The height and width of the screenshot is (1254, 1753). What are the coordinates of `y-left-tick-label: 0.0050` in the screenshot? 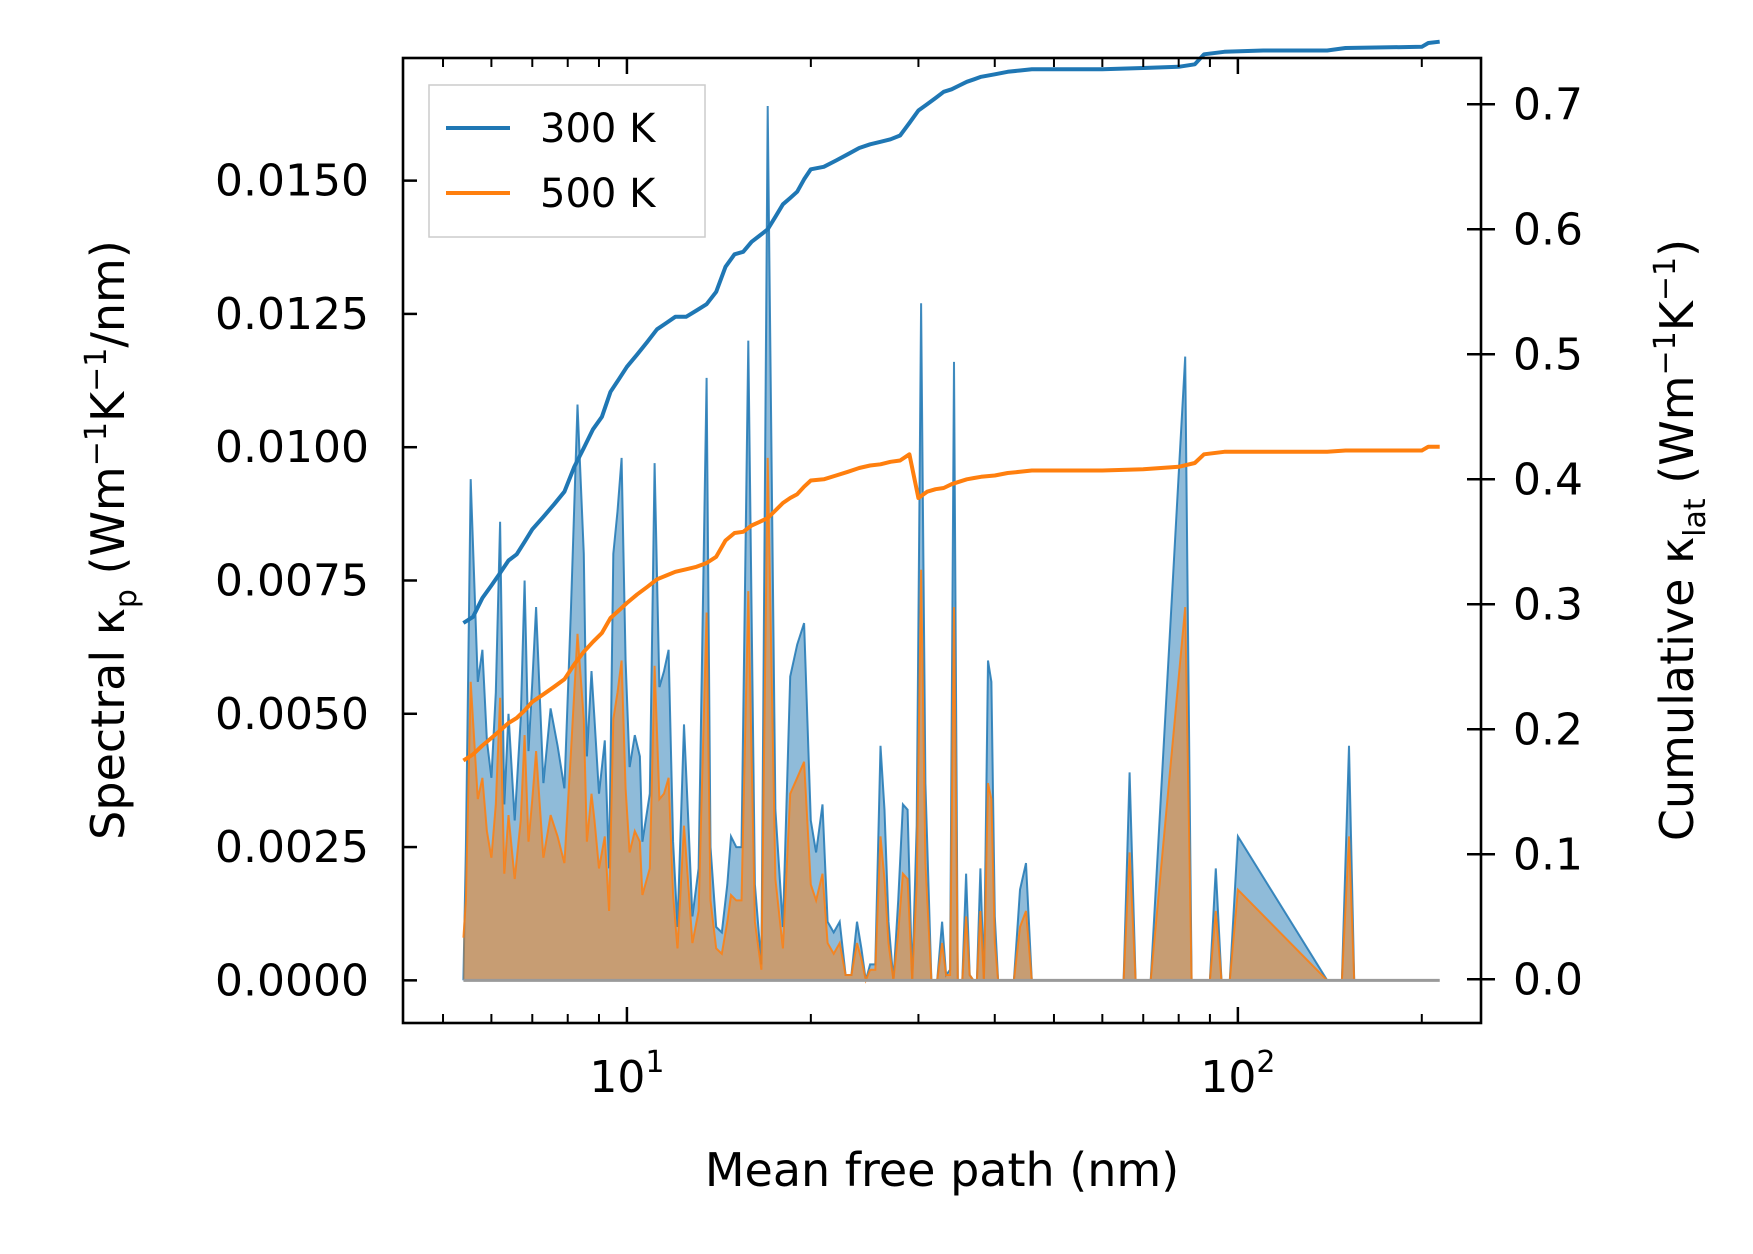 It's located at (292, 714).